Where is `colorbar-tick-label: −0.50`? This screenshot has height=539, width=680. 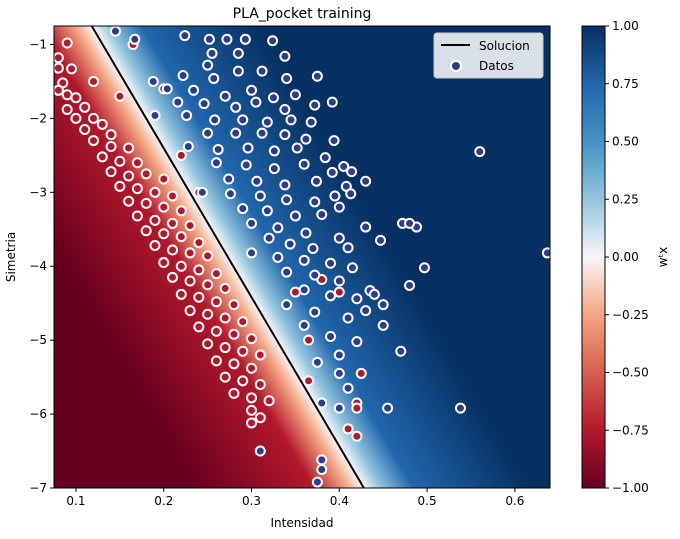 colorbar-tick-label: −0.50 is located at coordinates (630, 373).